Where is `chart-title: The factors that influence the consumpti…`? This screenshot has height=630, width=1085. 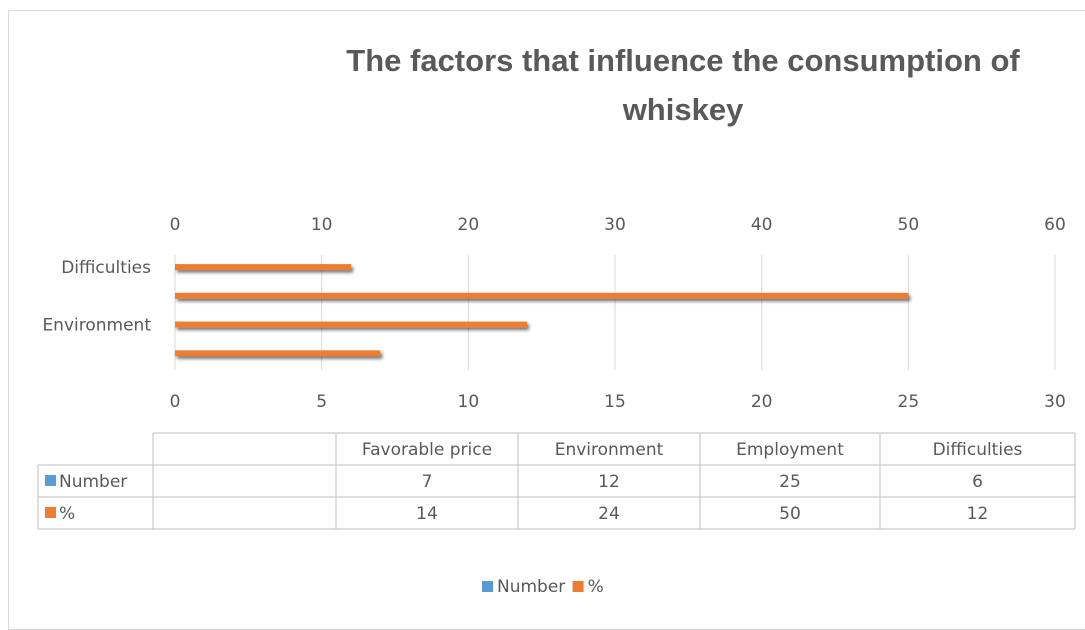
chart-title: The factors that influence the consumpti… is located at coordinates (683, 85).